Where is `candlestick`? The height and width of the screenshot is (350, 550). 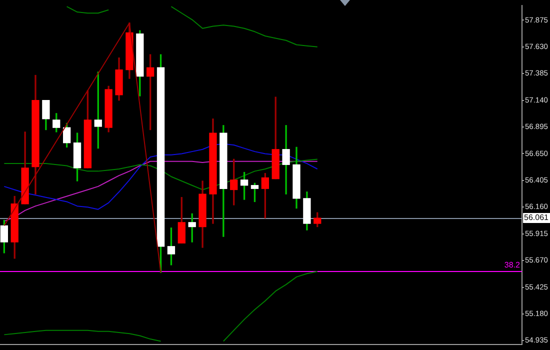 candlestick is located at coordinates (286, 159).